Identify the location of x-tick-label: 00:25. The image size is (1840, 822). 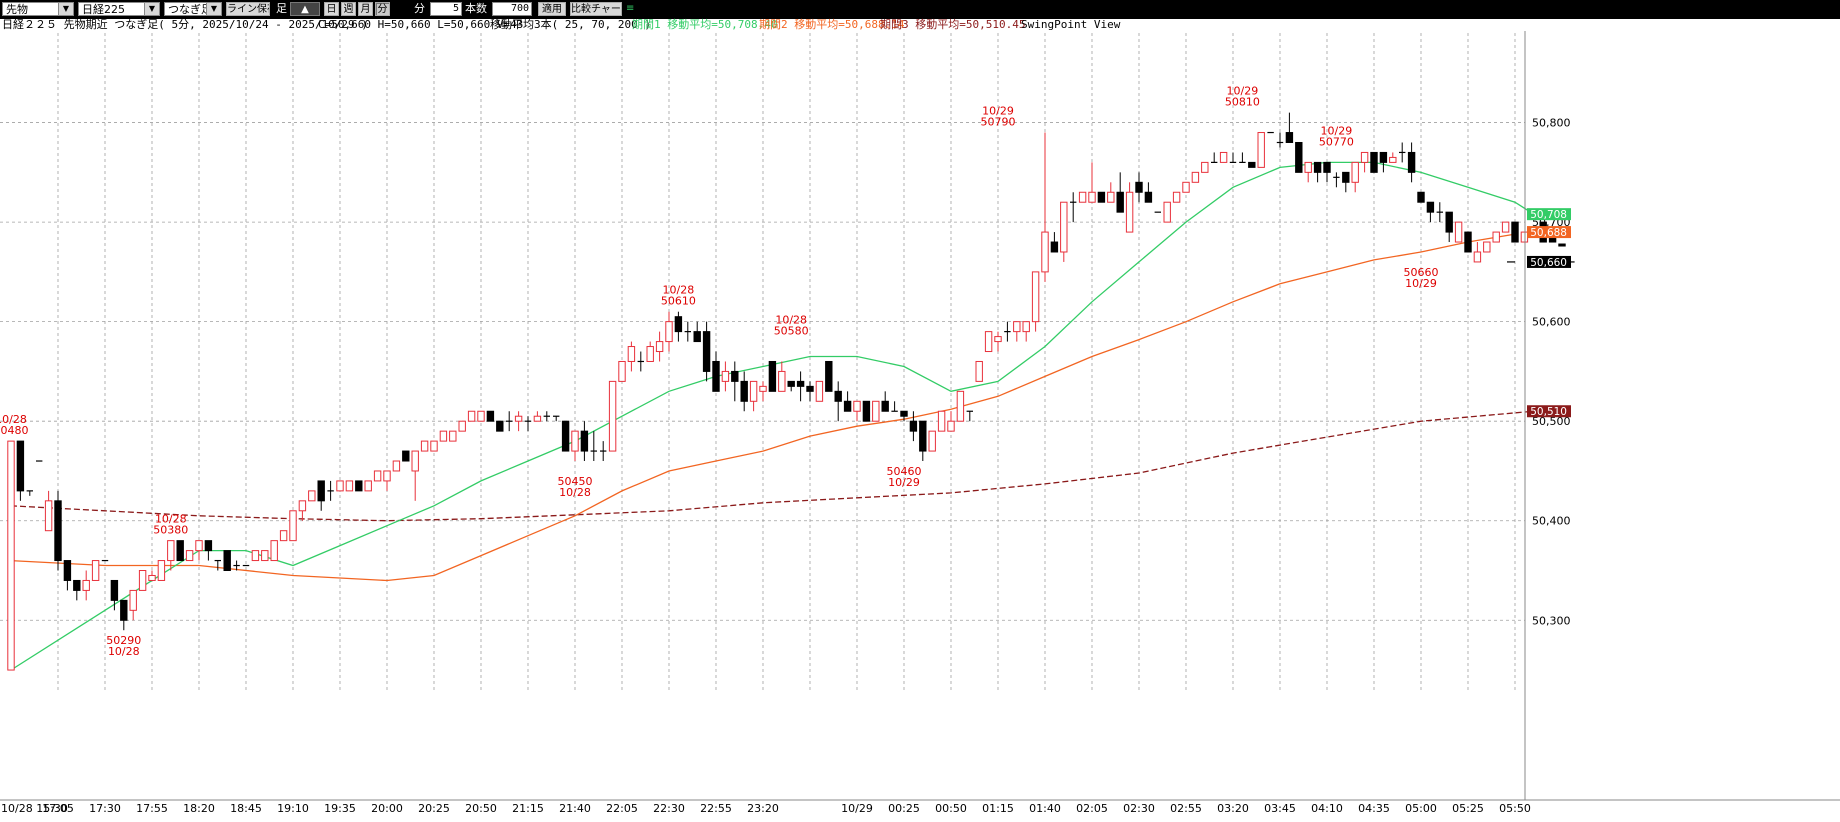
(904, 808).